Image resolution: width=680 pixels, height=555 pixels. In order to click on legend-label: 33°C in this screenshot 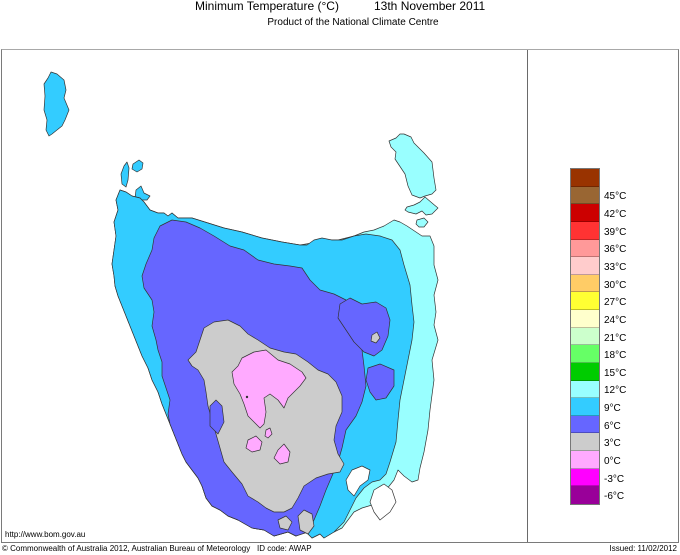, I will do `click(615, 267)`.